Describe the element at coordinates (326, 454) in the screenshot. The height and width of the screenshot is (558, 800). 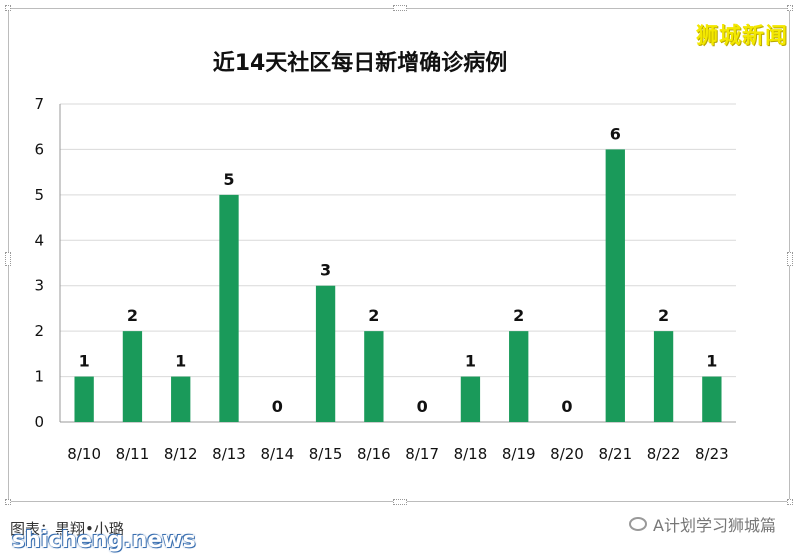
I see `x-tick-label: 8/15` at that location.